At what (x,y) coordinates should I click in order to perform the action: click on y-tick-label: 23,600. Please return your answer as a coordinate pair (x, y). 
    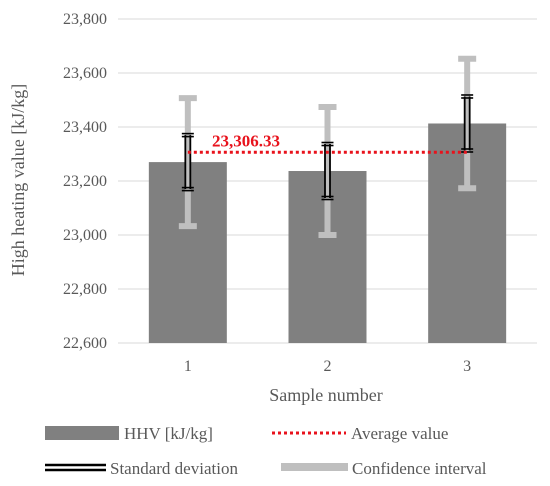
    Looking at the image, I should click on (85, 73).